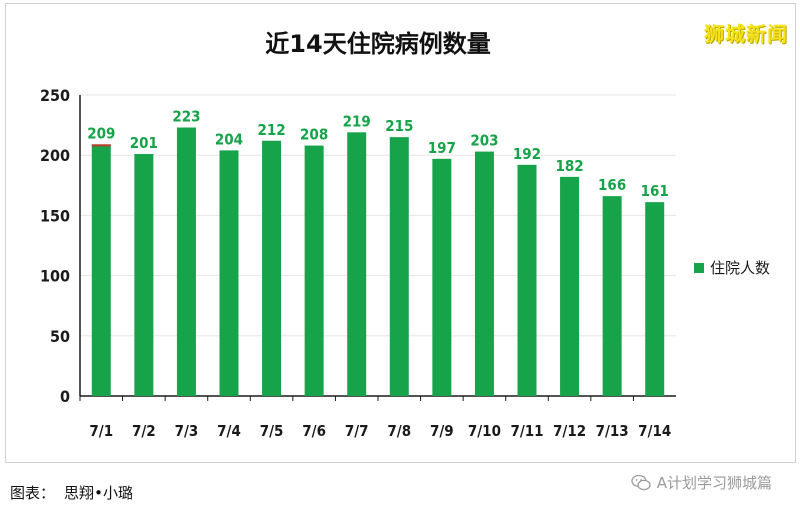 Image resolution: width=800 pixels, height=515 pixels. I want to click on y-tick-label: 0, so click(65, 396).